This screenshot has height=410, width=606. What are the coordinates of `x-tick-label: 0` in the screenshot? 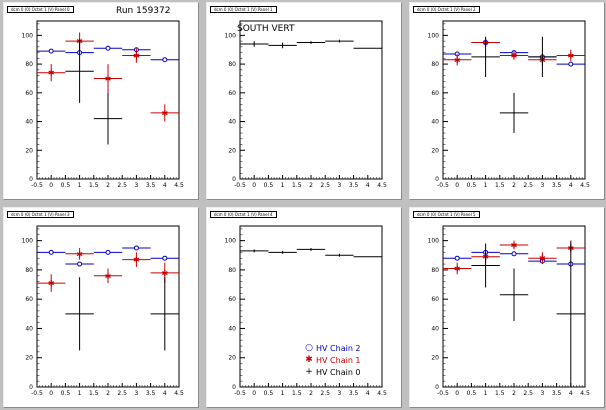 It's located at (51, 393).